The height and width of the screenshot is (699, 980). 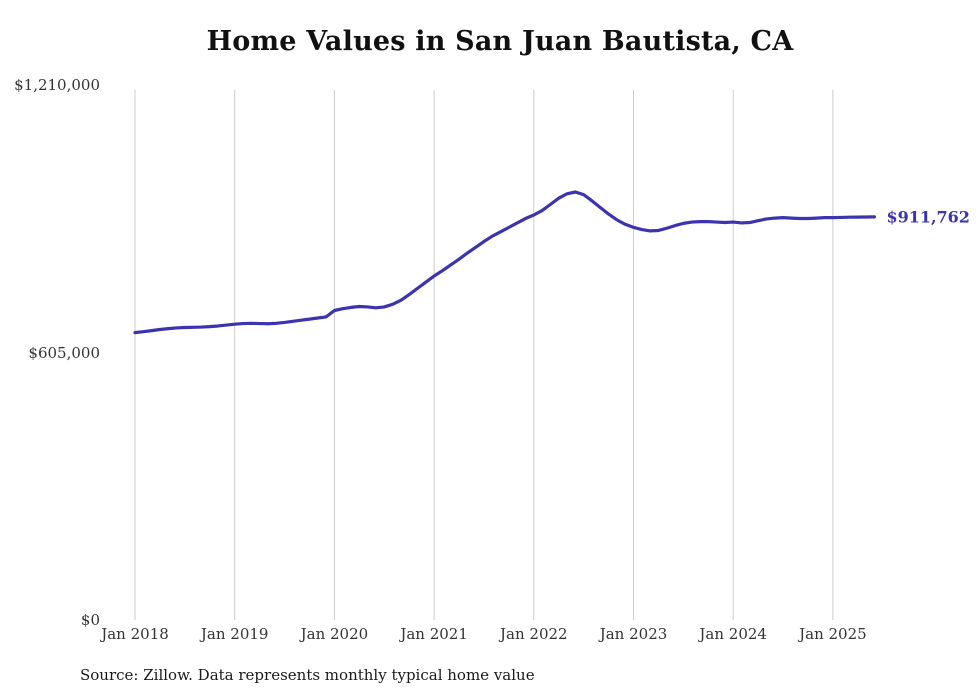 I want to click on chart-title: Home Values in San Juan Bautista, CA, so click(x=500, y=41).